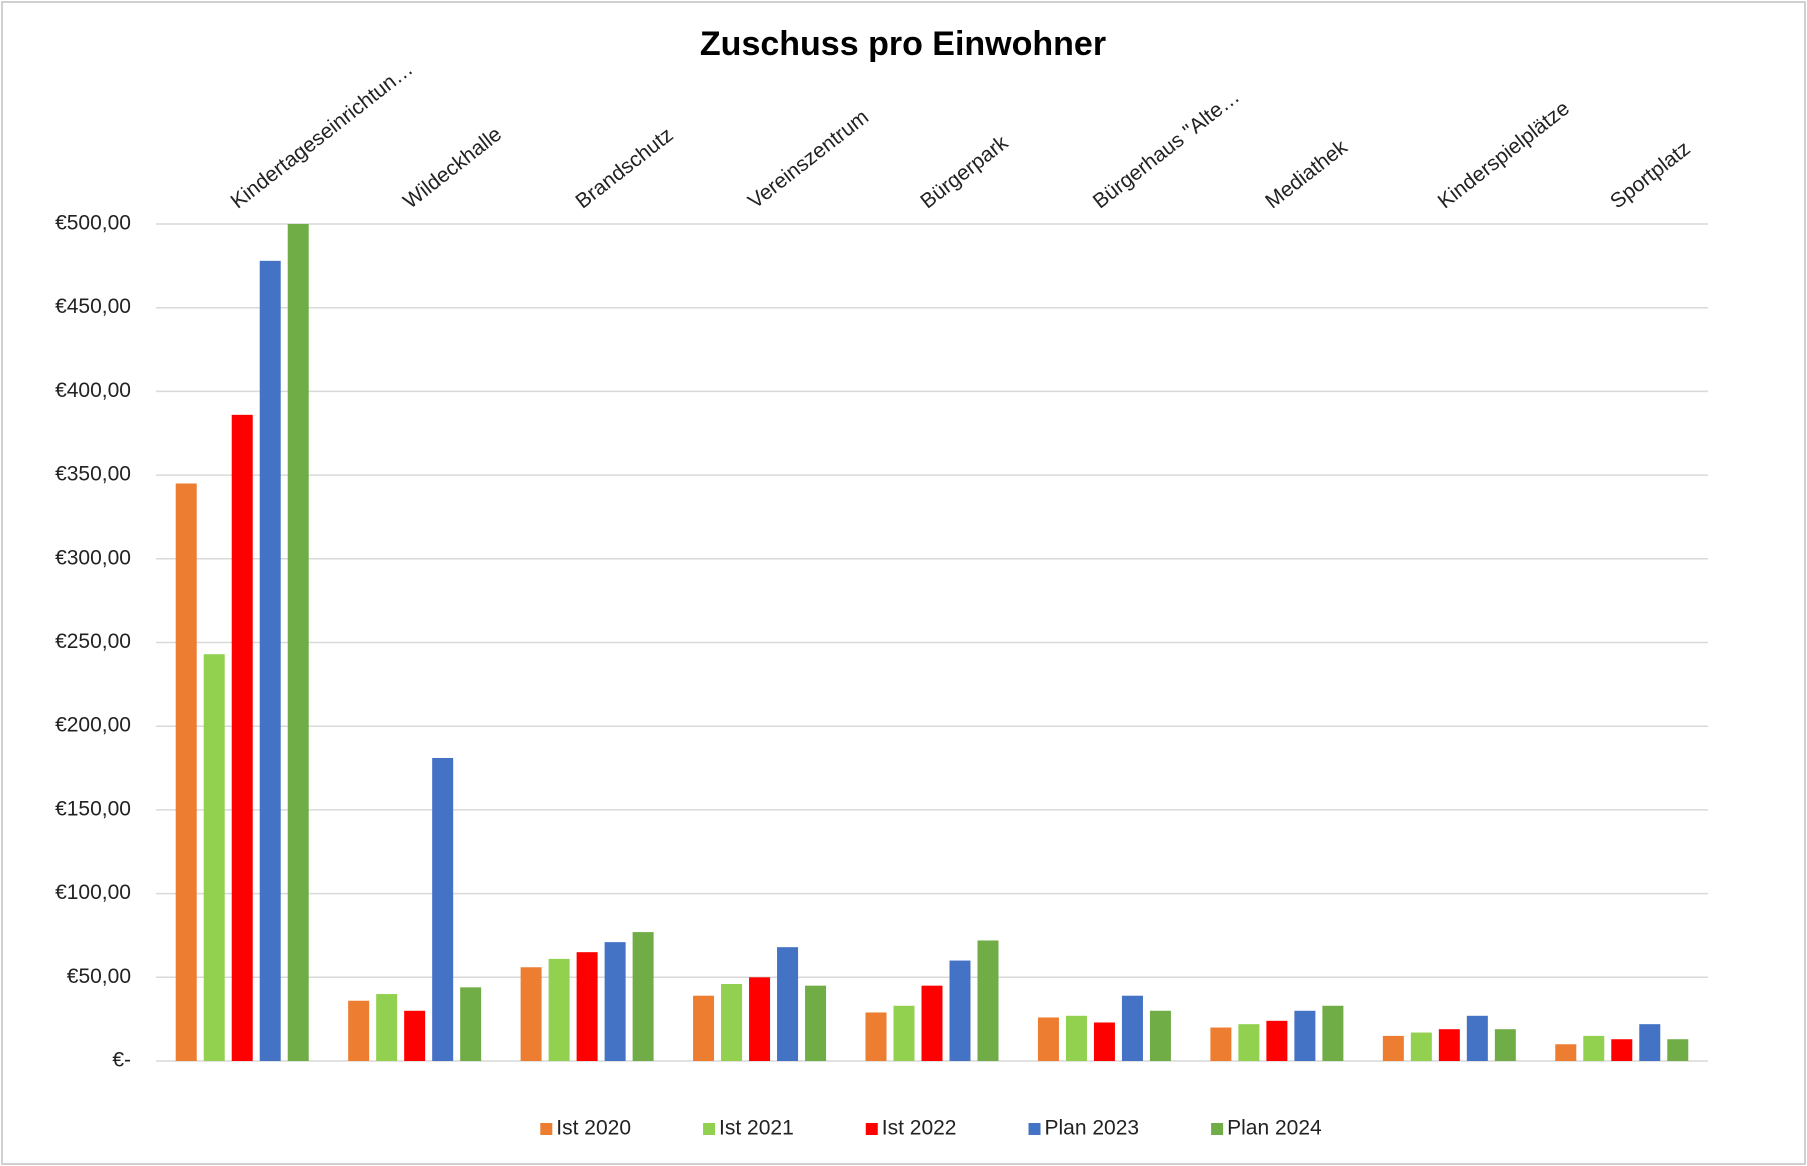  I want to click on y-tick-label: €300,00, so click(93, 557).